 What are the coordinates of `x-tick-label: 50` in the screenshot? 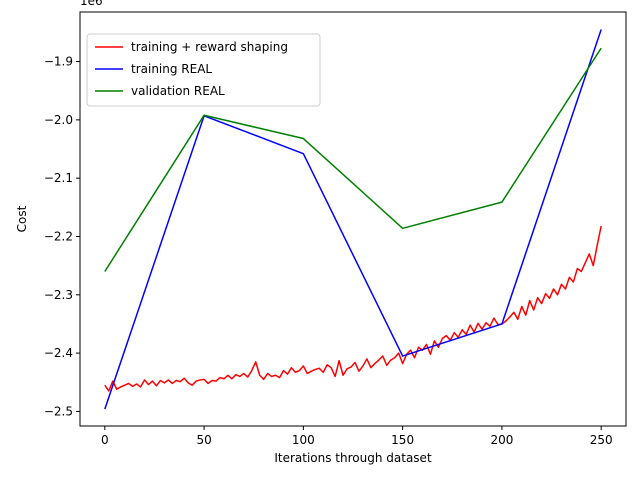 It's located at (203, 440).